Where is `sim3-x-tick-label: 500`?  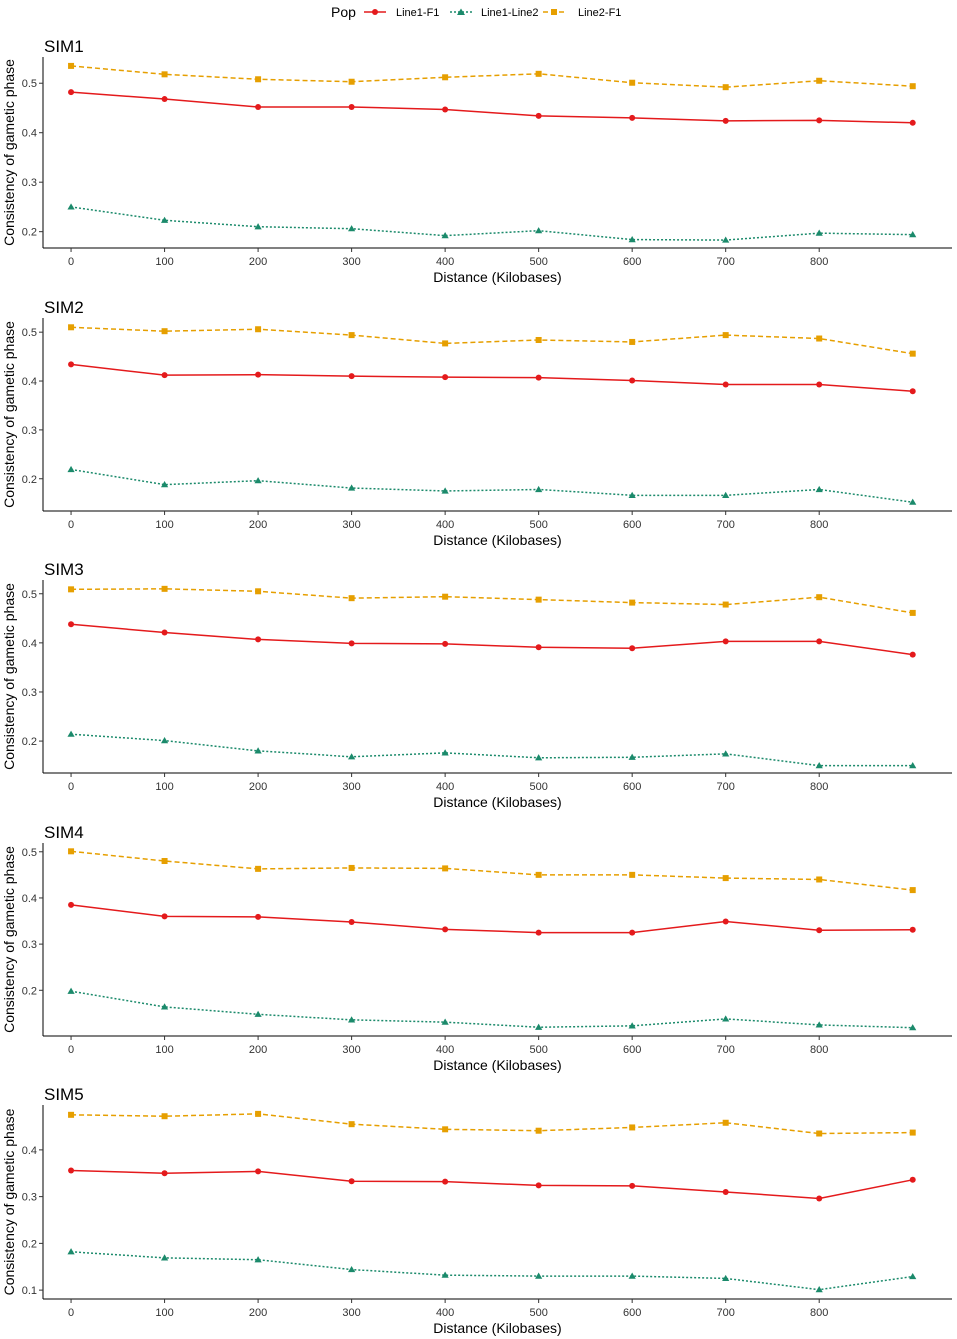 sim3-x-tick-label: 500 is located at coordinates (538, 787).